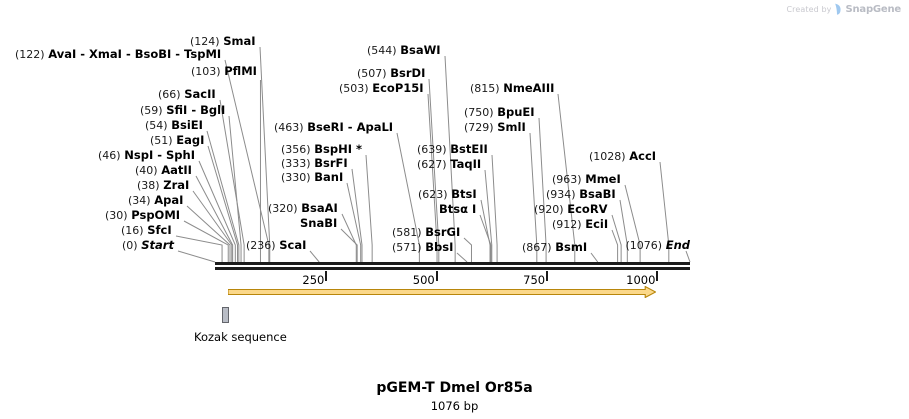 This screenshot has height=419, width=909. I want to click on restriction-site-label: (544) BsaWI, so click(404, 50).